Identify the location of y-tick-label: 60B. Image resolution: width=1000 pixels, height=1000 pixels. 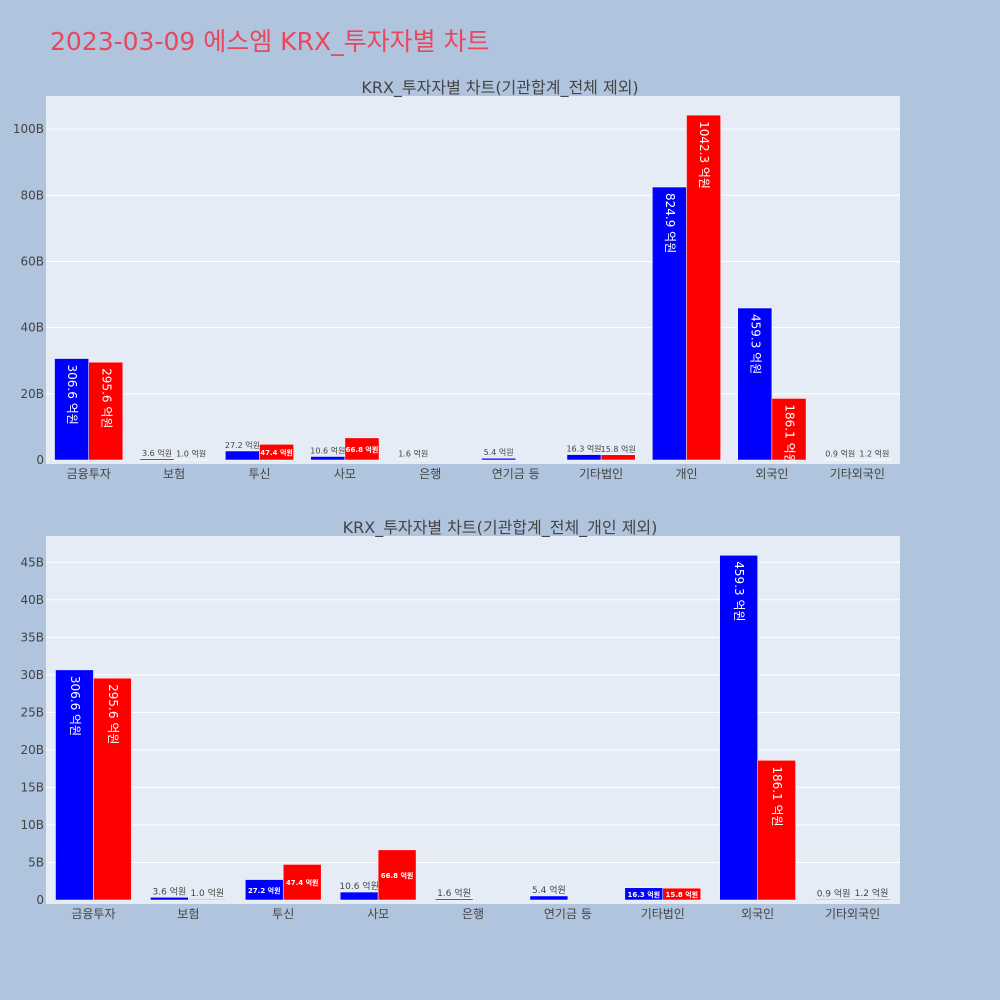
(32, 261).